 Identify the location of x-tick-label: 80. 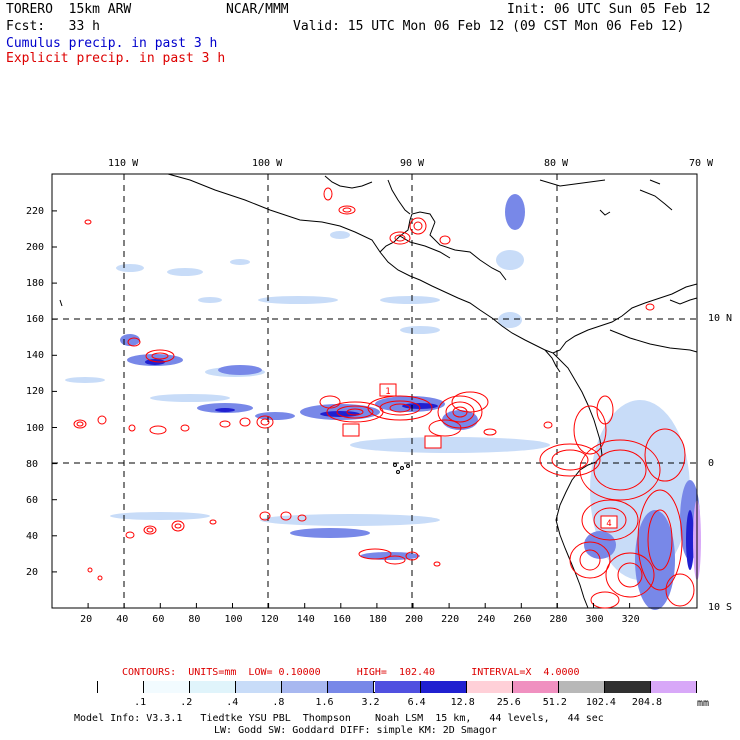
(194, 619).